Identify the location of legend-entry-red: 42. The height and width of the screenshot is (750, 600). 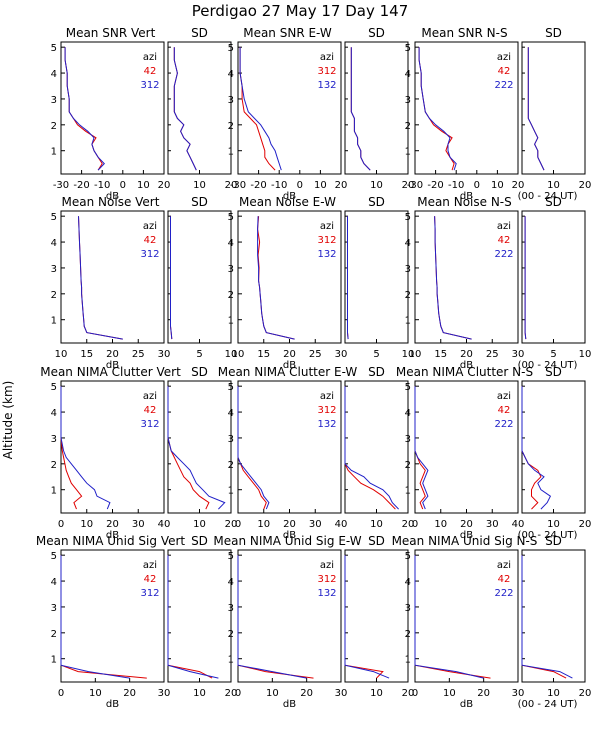
(504, 71).